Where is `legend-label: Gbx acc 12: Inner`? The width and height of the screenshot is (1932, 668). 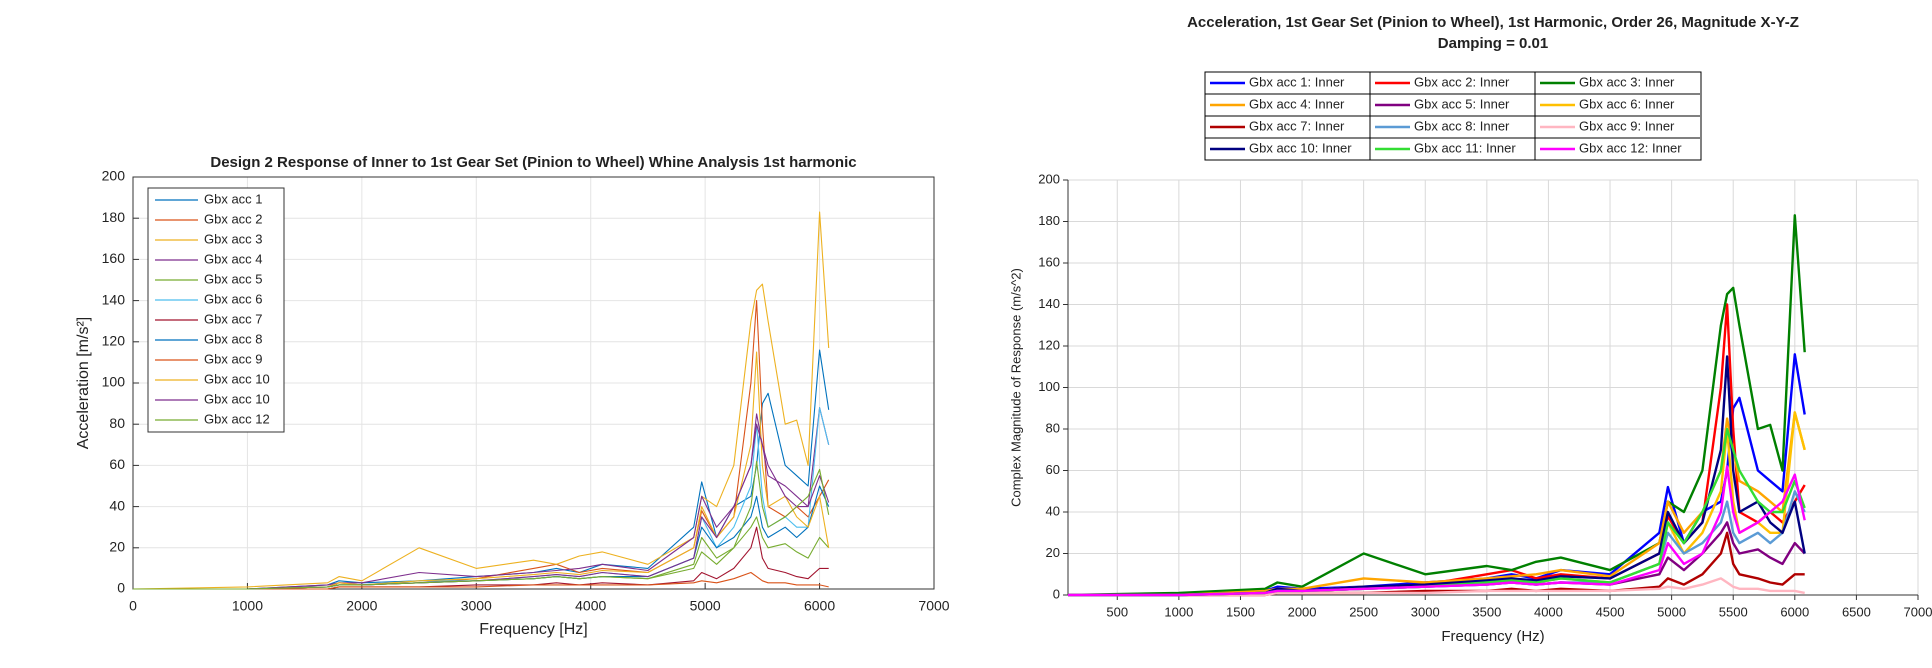
legend-label: Gbx acc 12: Inner is located at coordinates (1630, 147).